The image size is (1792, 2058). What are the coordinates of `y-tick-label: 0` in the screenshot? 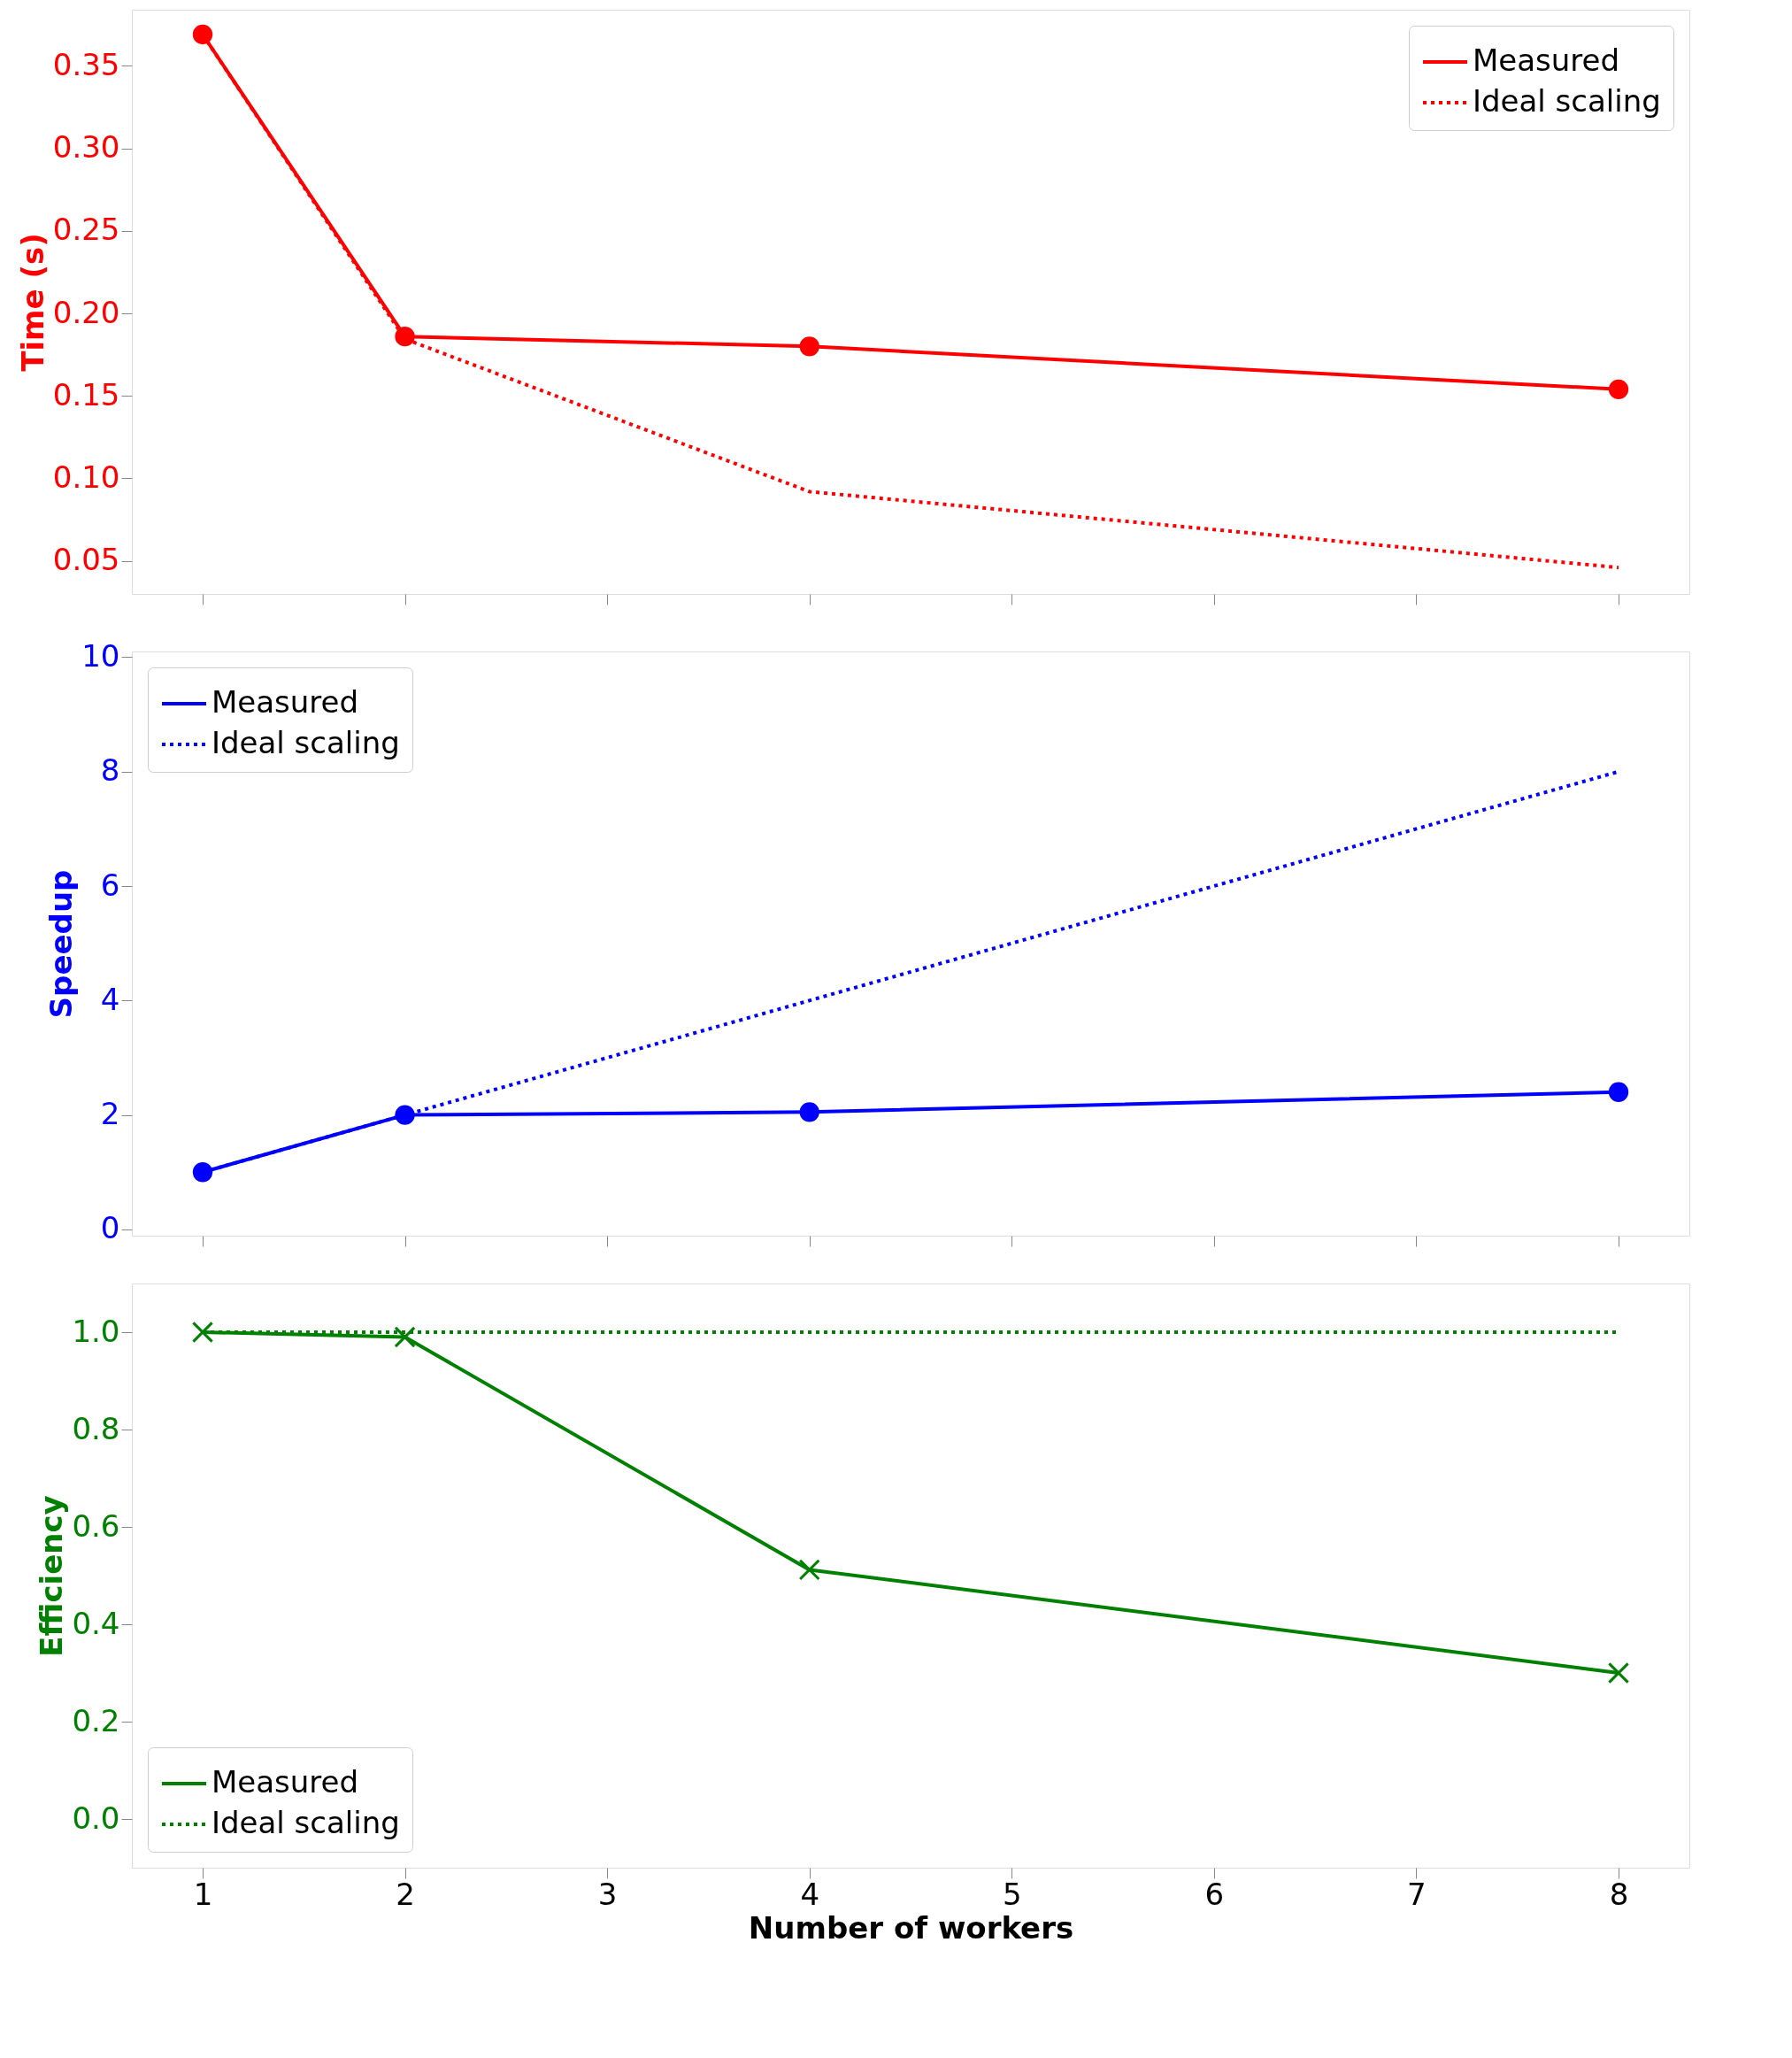 It's located at (110, 1228).